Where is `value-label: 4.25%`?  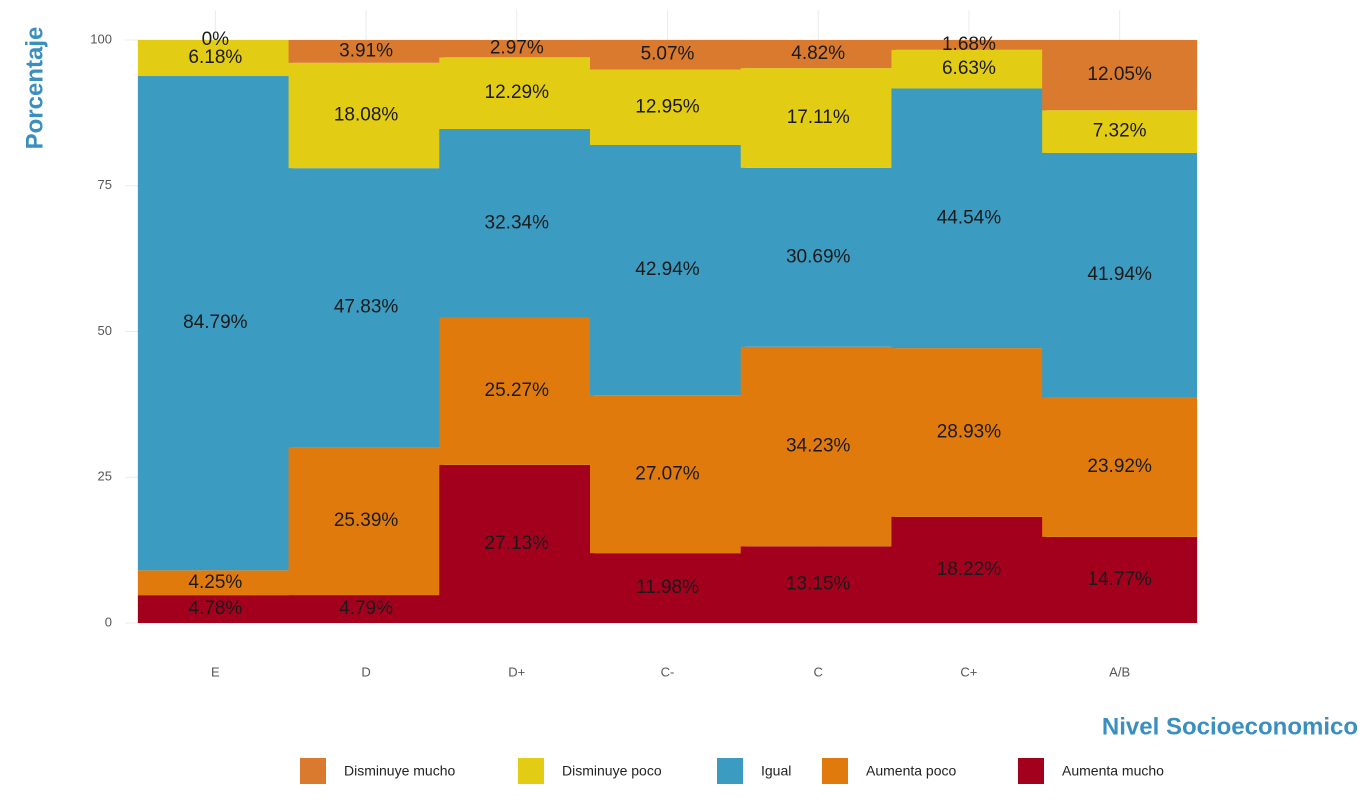
value-label: 4.25% is located at coordinates (215, 582).